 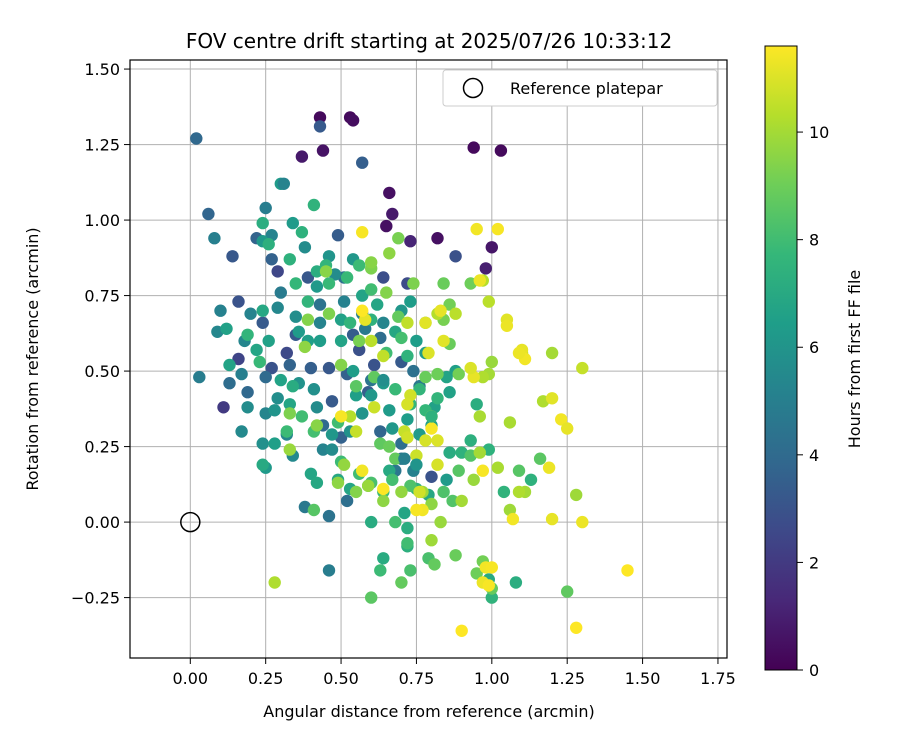 I want to click on colorbar-tick-label: 2, so click(x=814, y=562).